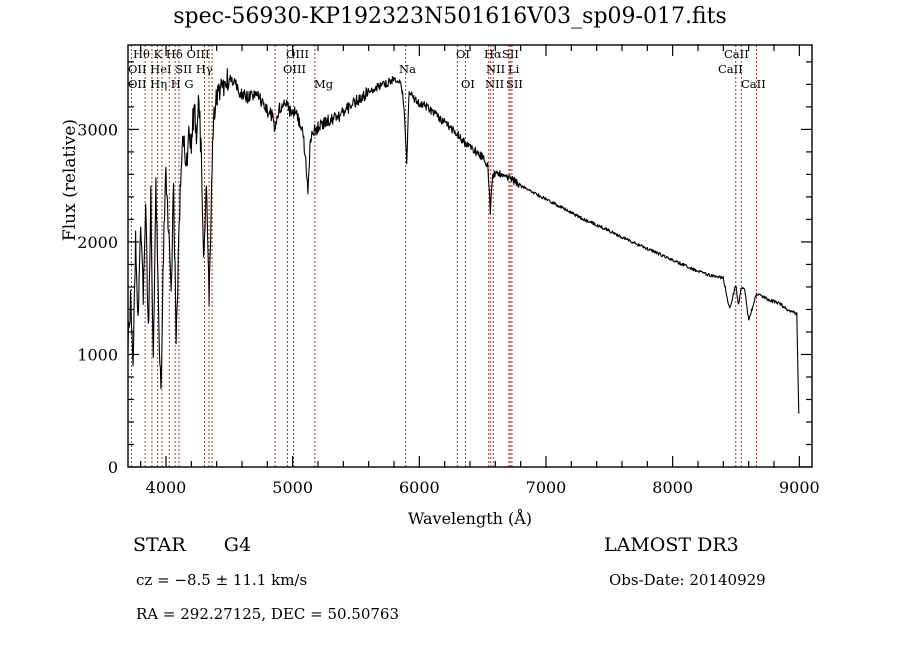 This screenshot has height=649, width=900. What do you see at coordinates (407, 69) in the screenshot?
I see `line-label: Na` at bounding box center [407, 69].